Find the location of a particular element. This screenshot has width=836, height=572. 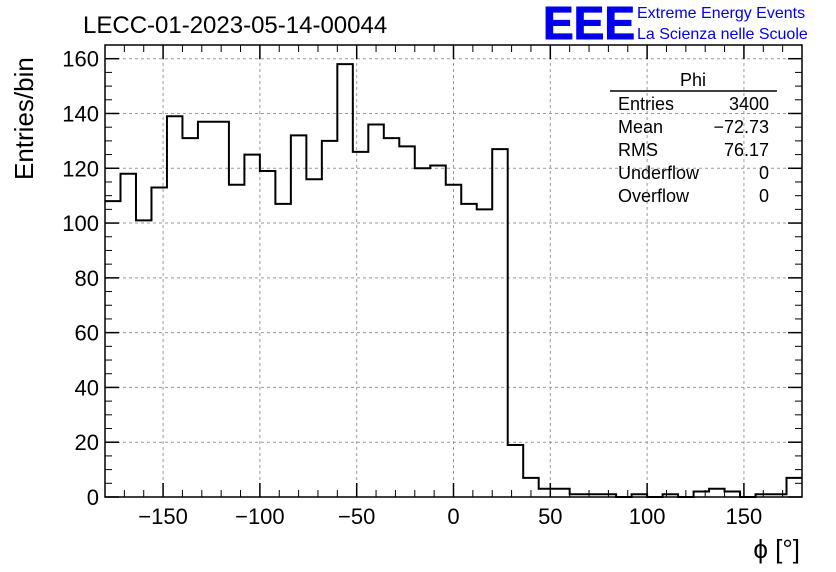

chart-title: LECC-01-2023-05-14-00044 is located at coordinates (235, 25).